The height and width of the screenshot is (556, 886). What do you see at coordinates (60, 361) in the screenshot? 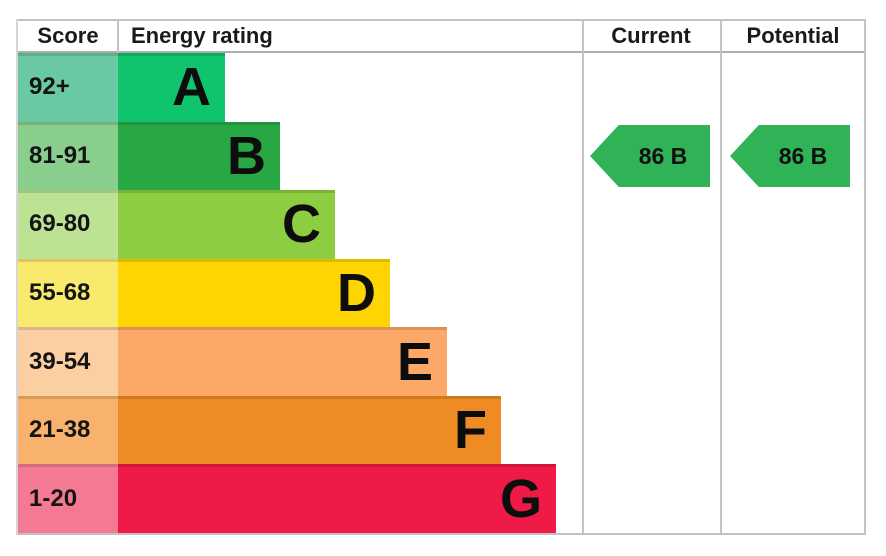
I see `score-range-label: 39-54` at bounding box center [60, 361].